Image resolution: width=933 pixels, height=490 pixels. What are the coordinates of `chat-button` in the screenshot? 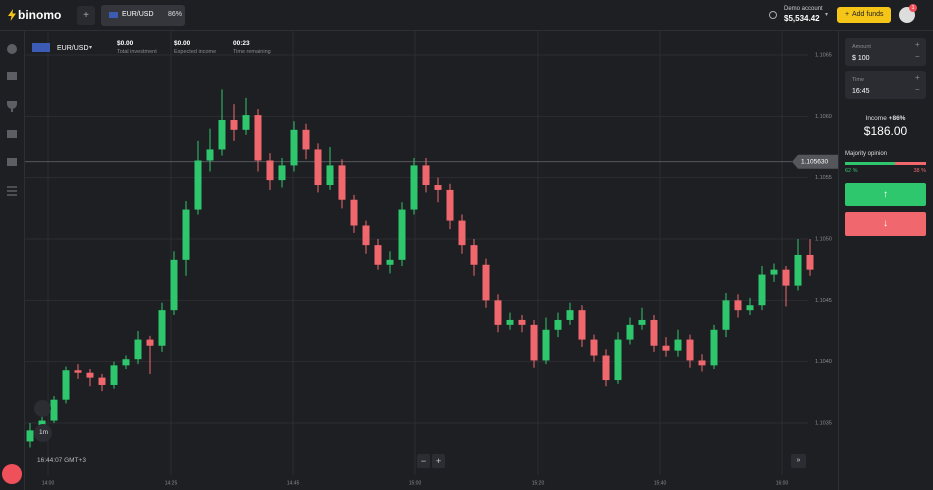 It's located at (12, 474).